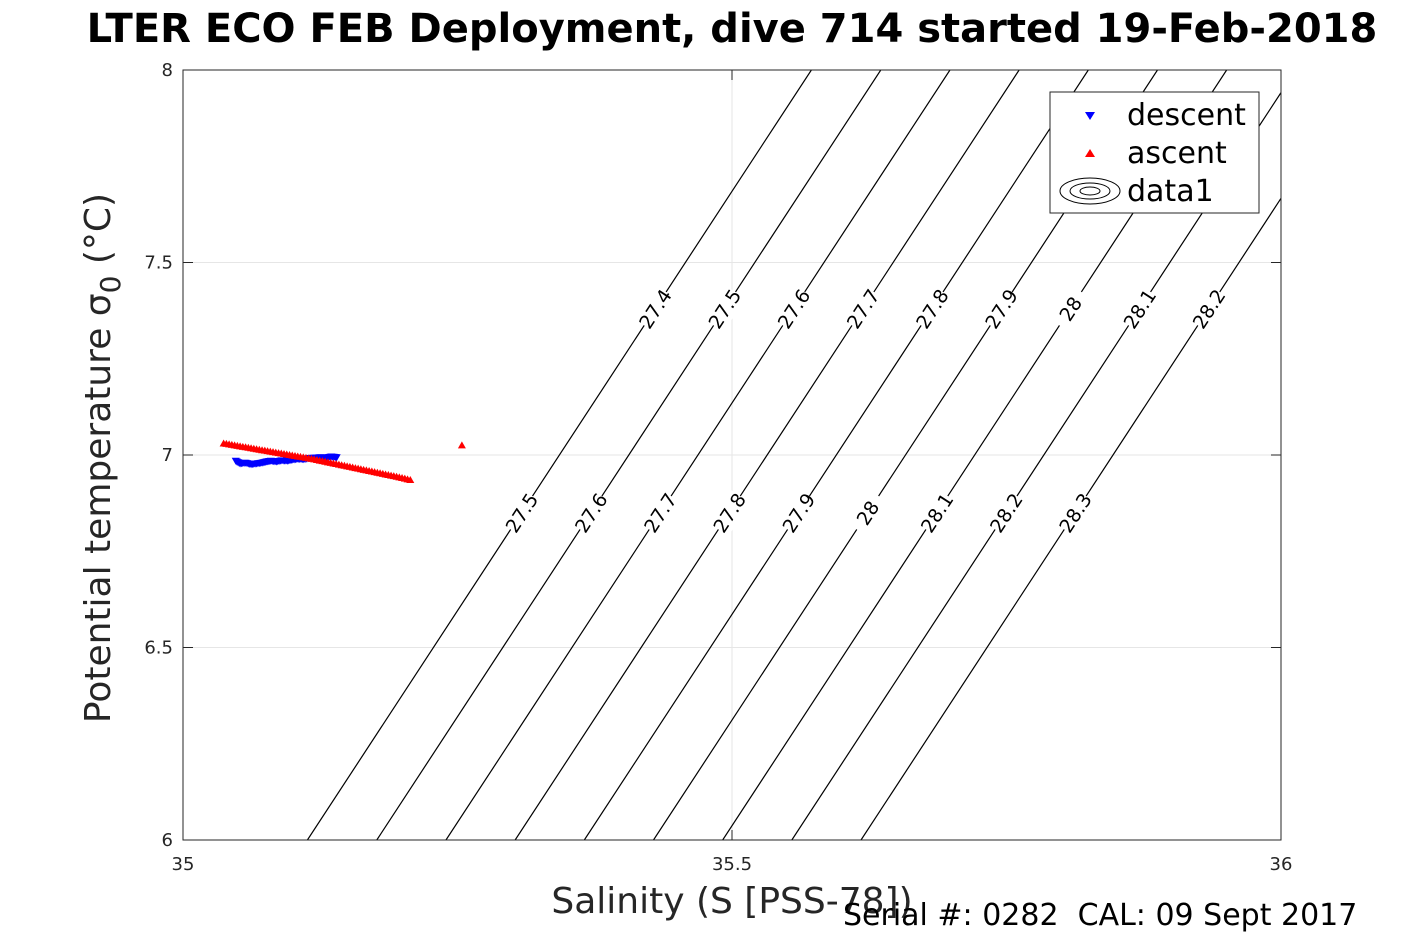 The image size is (1417, 945). Describe the element at coordinates (110, 285) in the screenshot. I see `y-axis-label-subscript: 0` at that location.